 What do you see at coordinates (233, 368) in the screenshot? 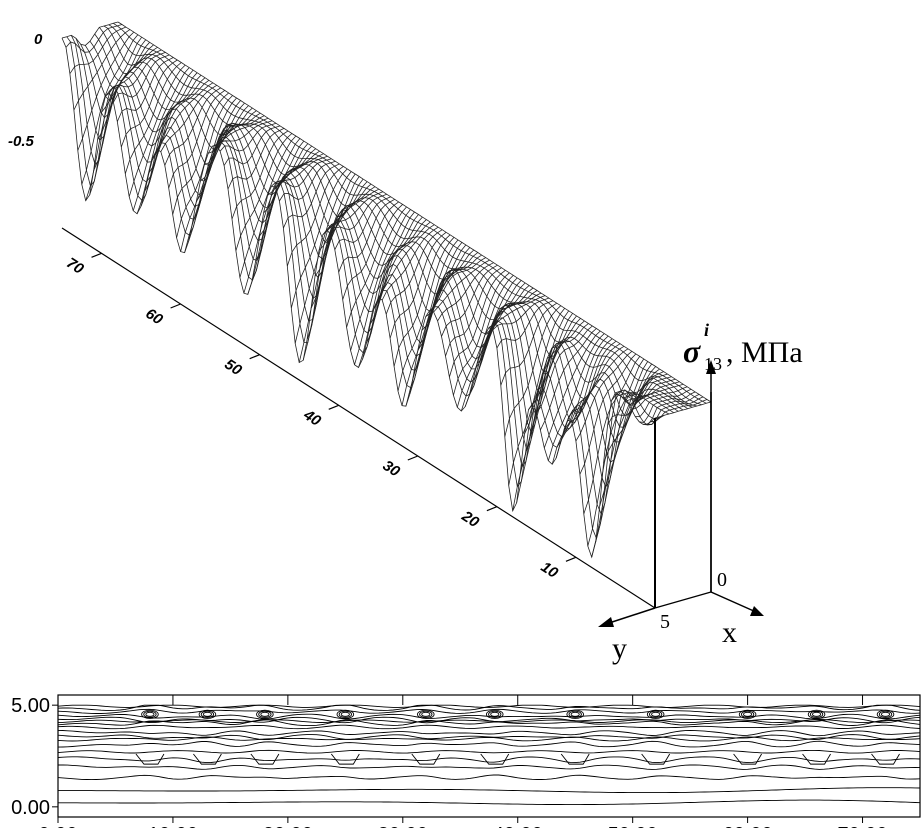
I see `length-tick-label-4: 50` at bounding box center [233, 368].